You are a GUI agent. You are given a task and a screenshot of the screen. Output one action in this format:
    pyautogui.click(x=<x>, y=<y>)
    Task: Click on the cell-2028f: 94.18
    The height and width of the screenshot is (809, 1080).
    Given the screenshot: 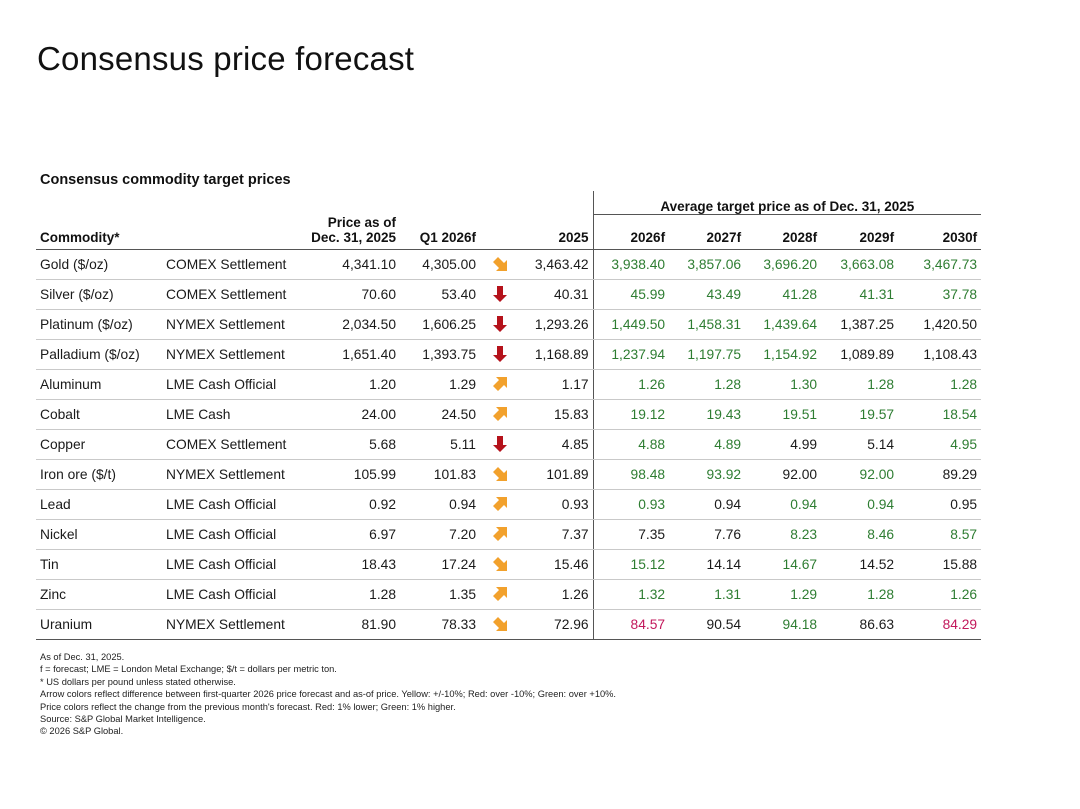 What is the action you would take?
    pyautogui.click(x=783, y=624)
    